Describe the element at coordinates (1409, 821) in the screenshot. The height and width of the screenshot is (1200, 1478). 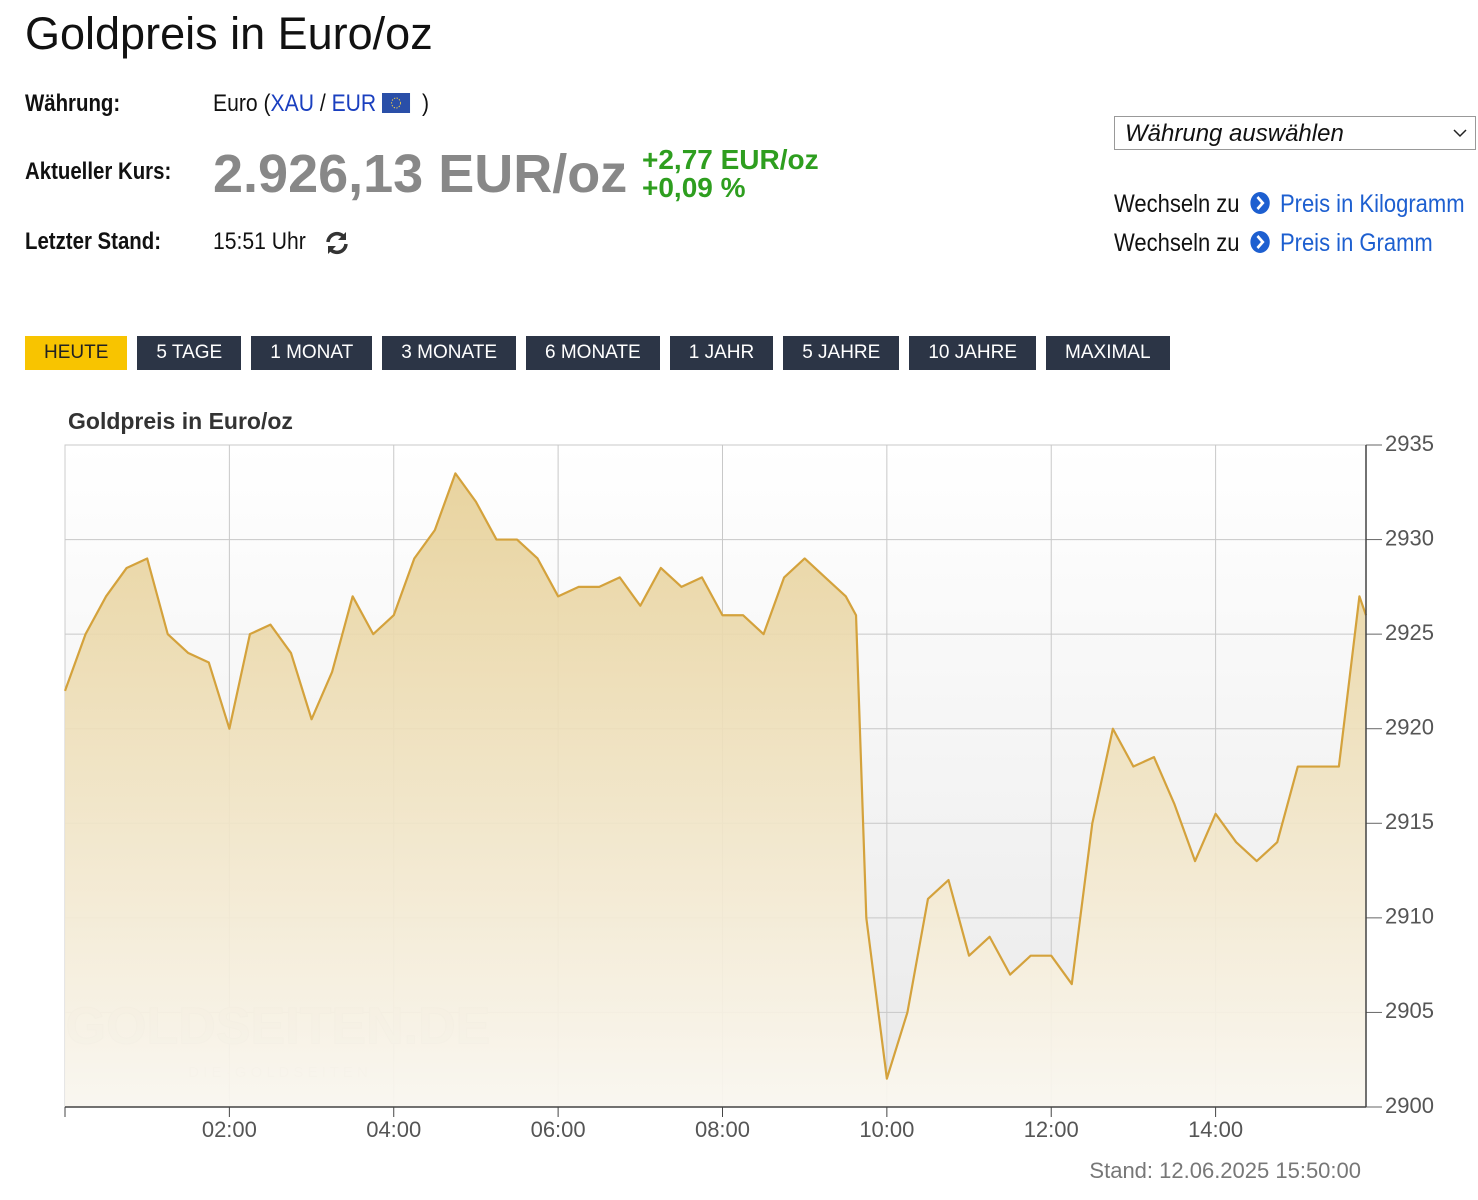
I see `y-tick-label: 2915` at that location.